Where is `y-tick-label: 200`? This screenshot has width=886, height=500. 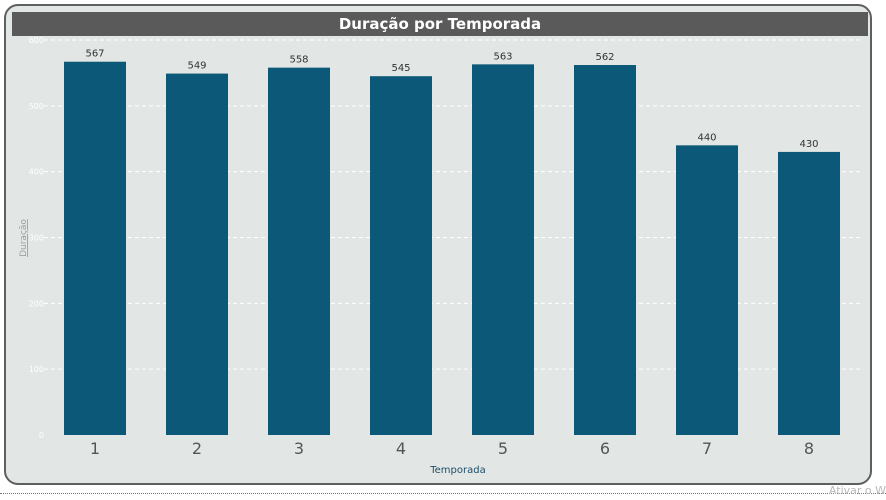 y-tick-label: 200 is located at coordinates (36, 303).